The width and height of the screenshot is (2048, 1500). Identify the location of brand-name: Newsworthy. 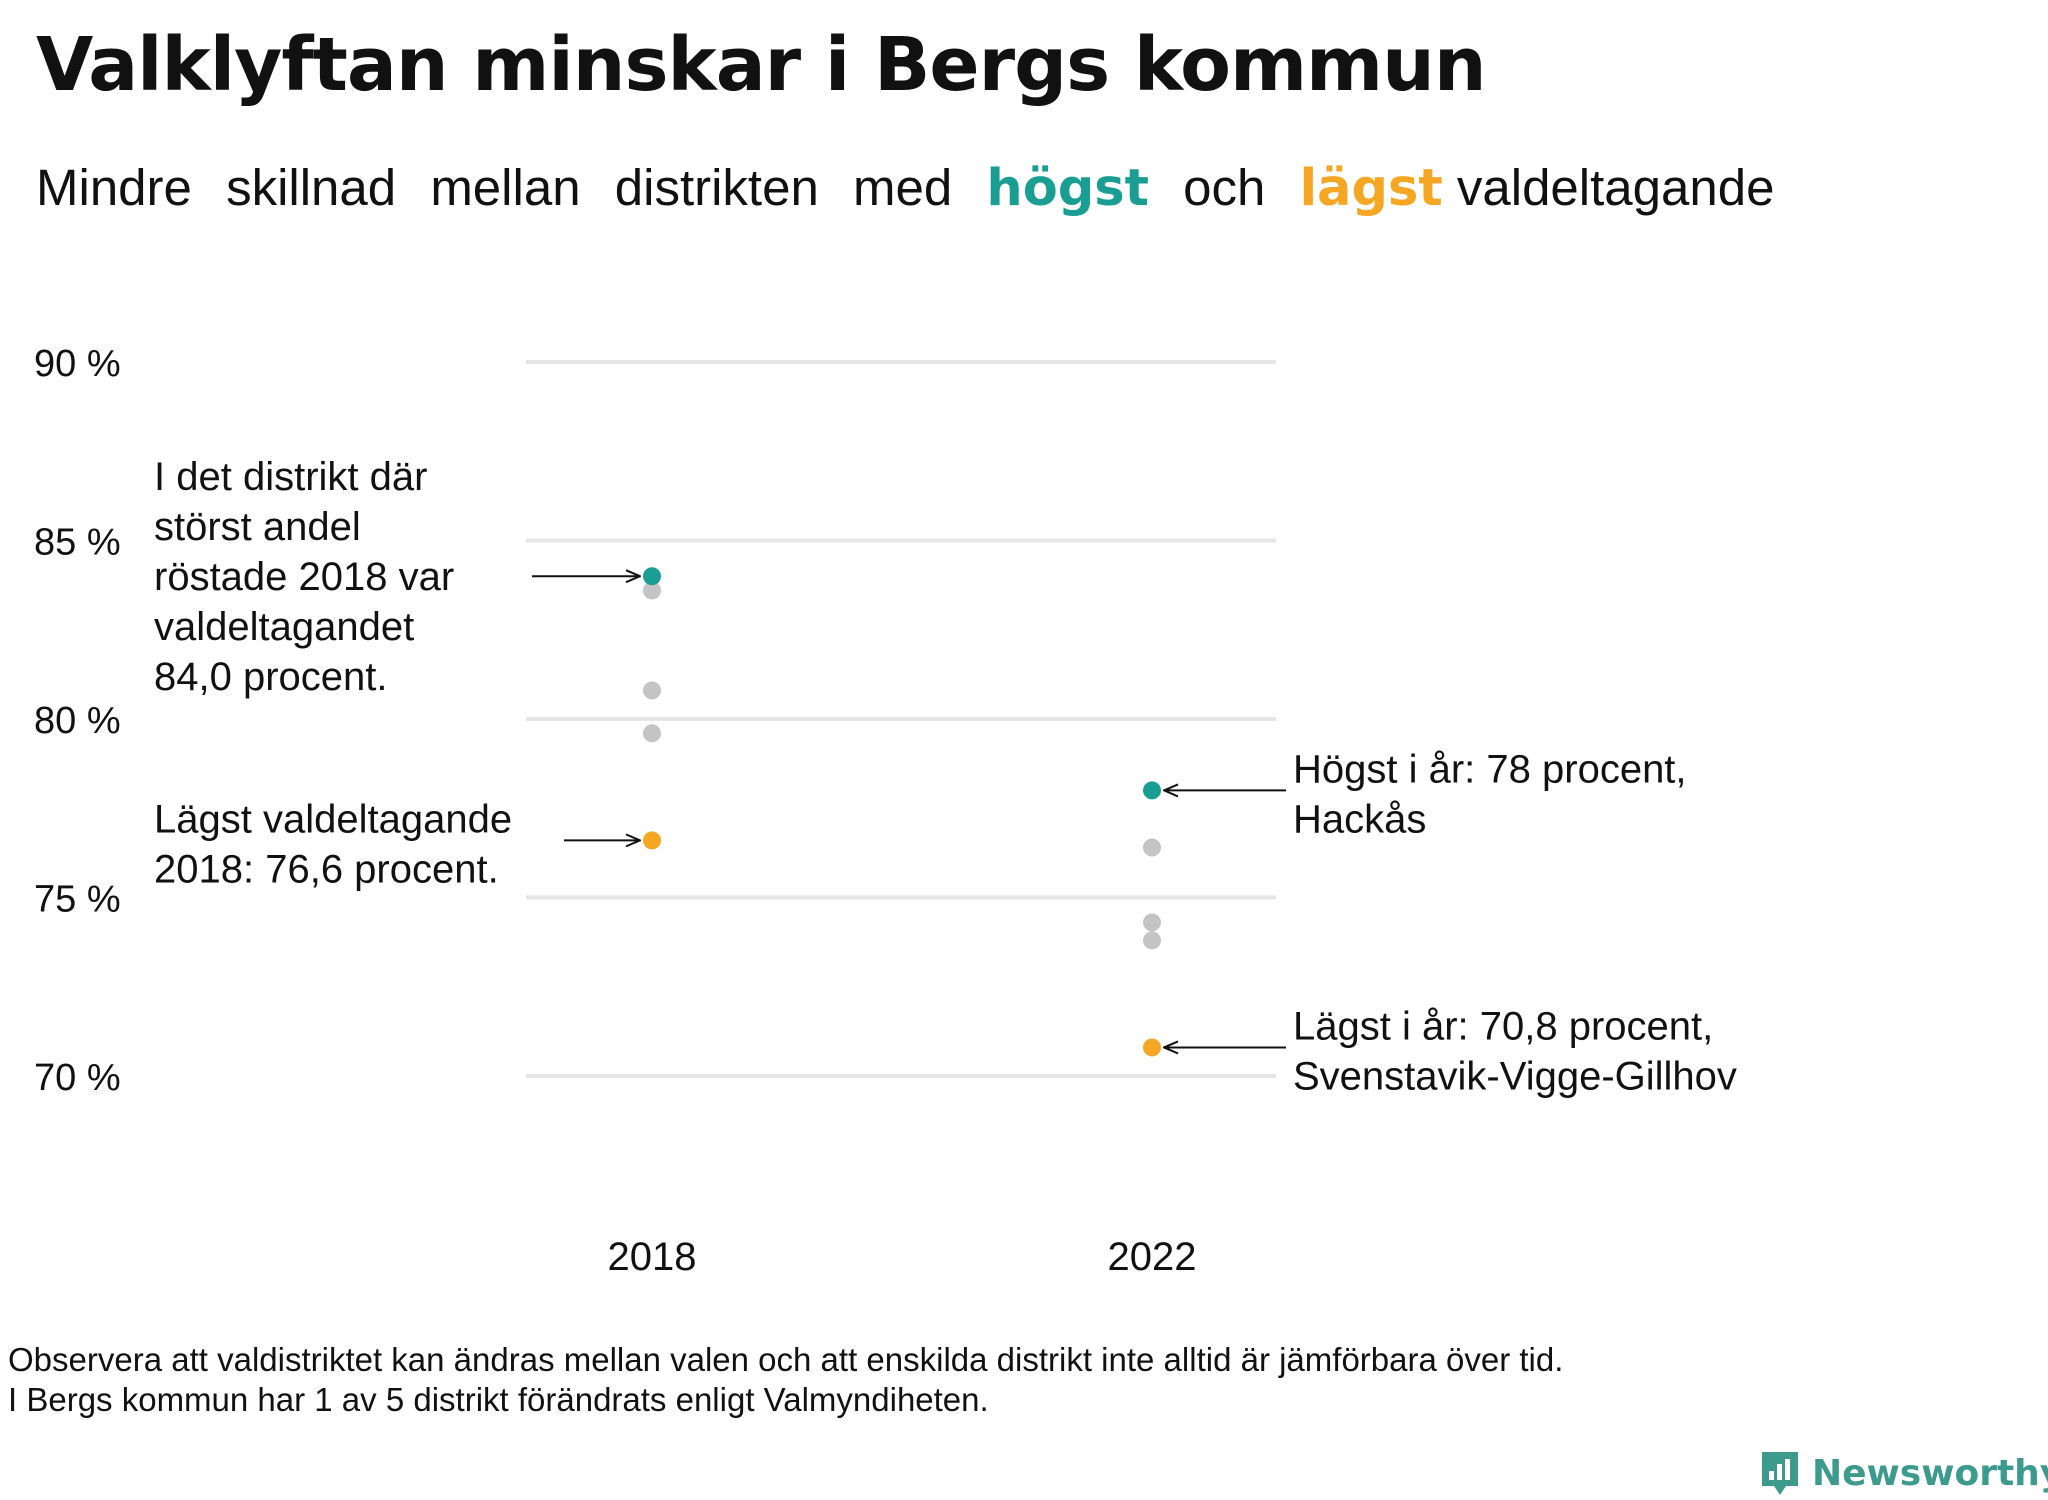
(1930, 1473).